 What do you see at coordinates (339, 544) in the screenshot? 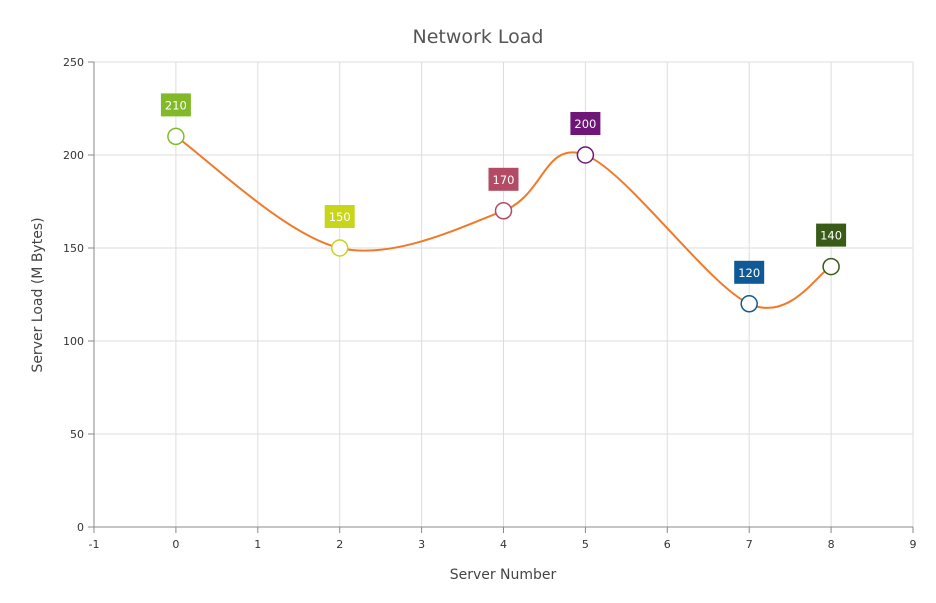
I see `x-tick-label: 2` at bounding box center [339, 544].